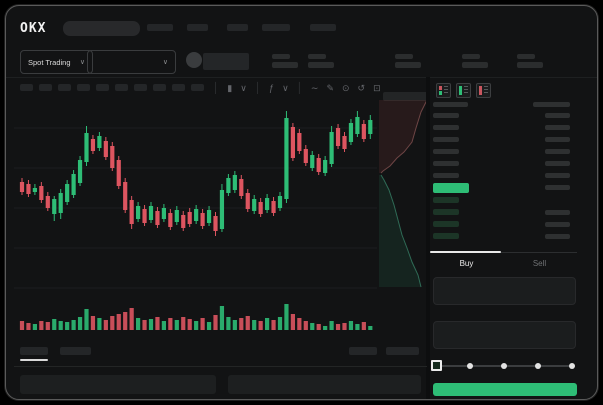 The width and height of the screenshot is (603, 405). I want to click on book-asks-icon, so click(483, 90).